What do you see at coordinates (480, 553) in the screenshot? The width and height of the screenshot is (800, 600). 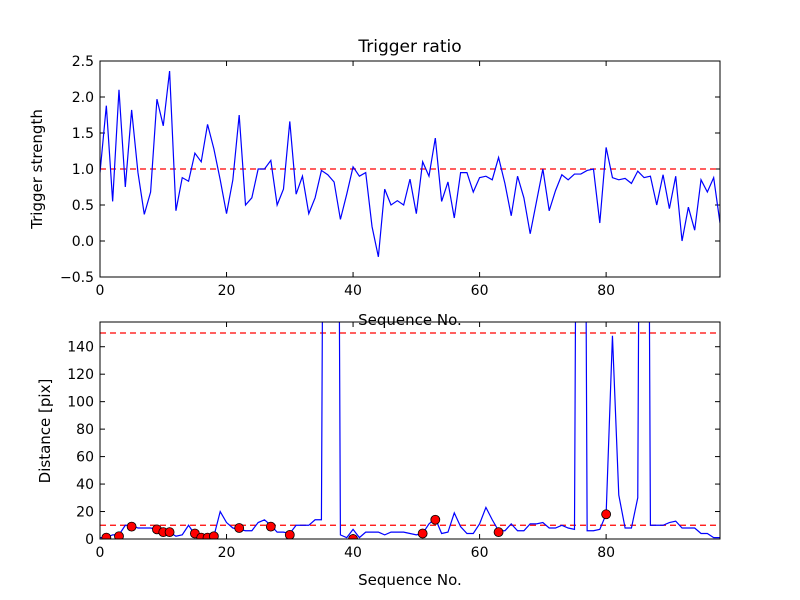 I see `bottom-x-tick-label: 60` at bounding box center [480, 553].